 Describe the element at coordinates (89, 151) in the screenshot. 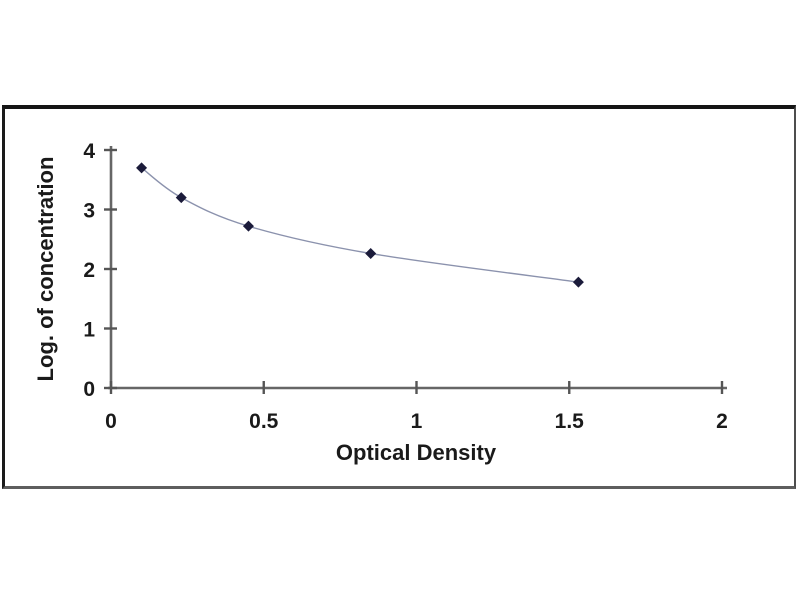

I see `y-tick-label: 4` at that location.